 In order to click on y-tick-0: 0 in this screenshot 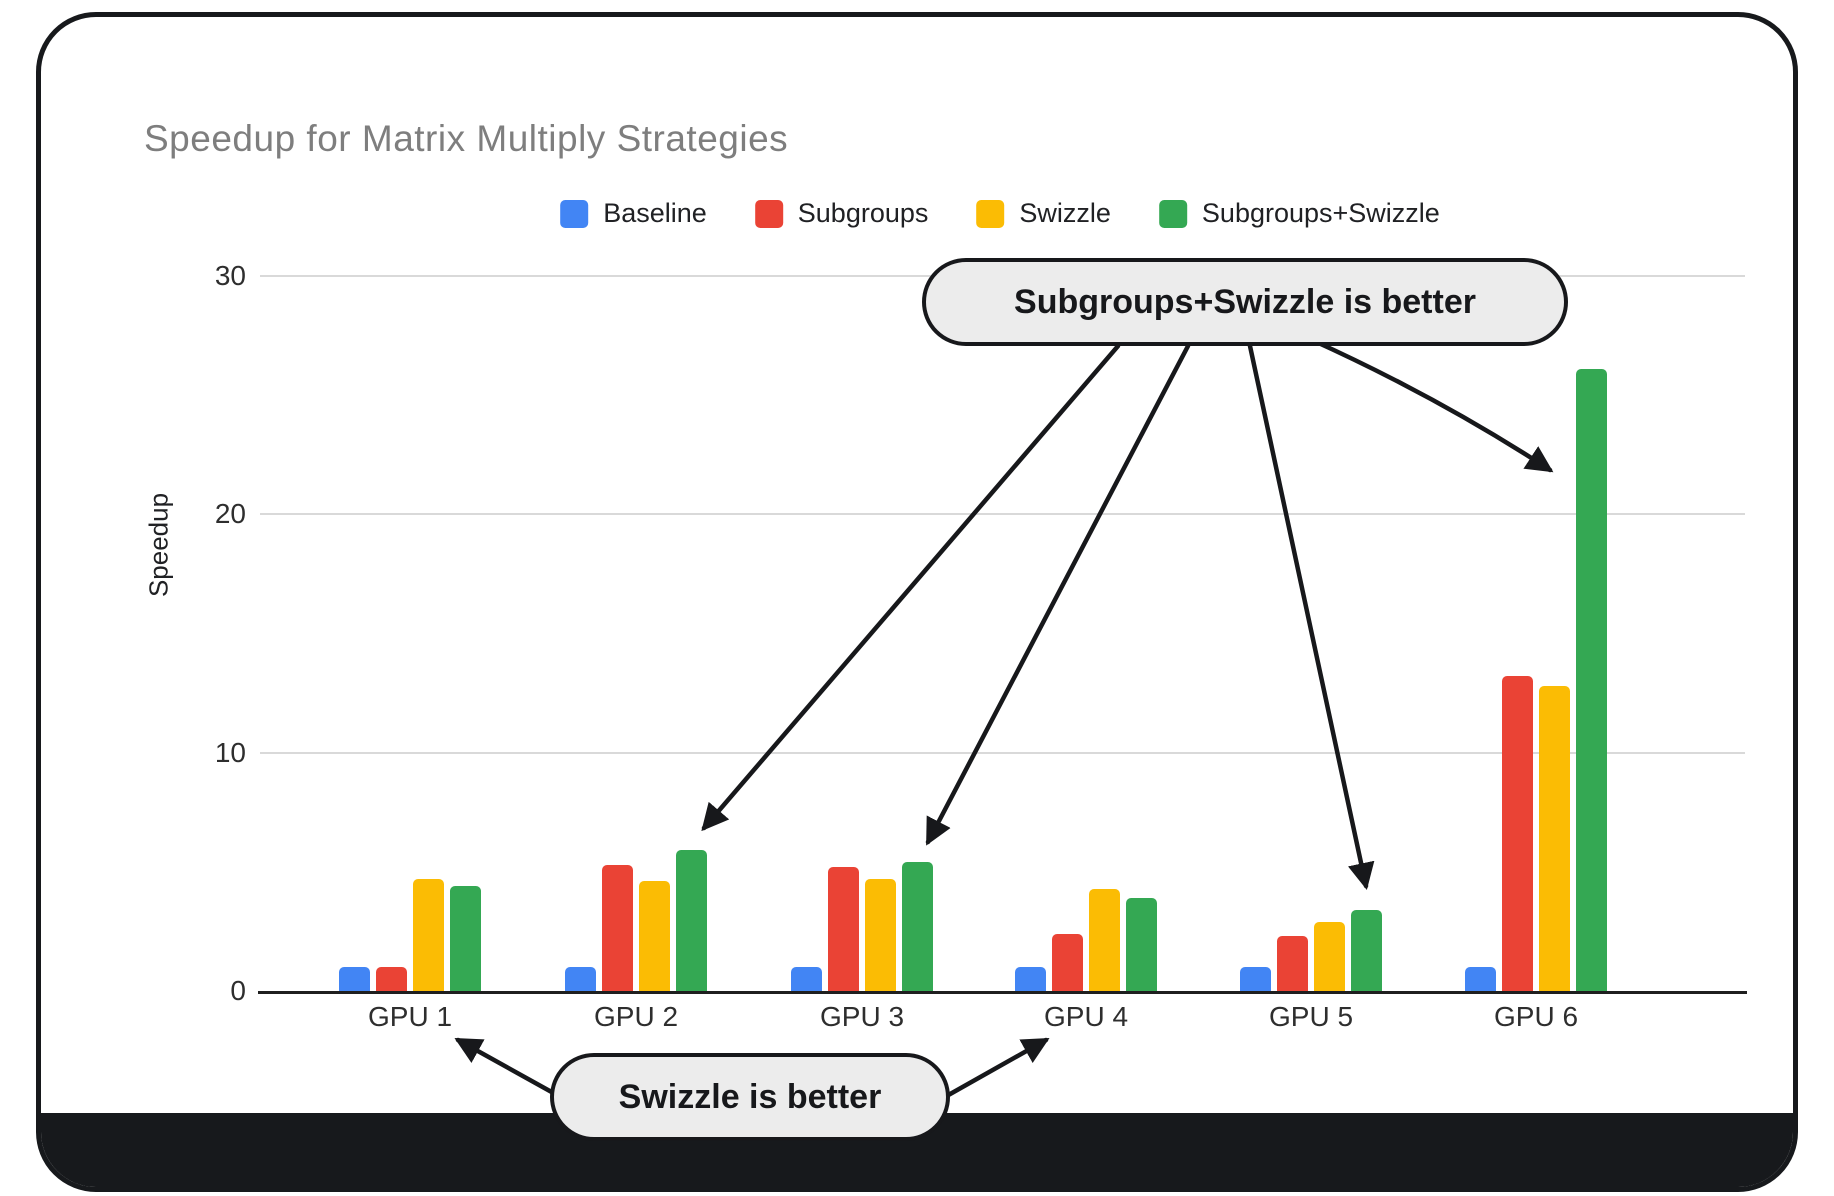, I will do `click(238, 990)`.